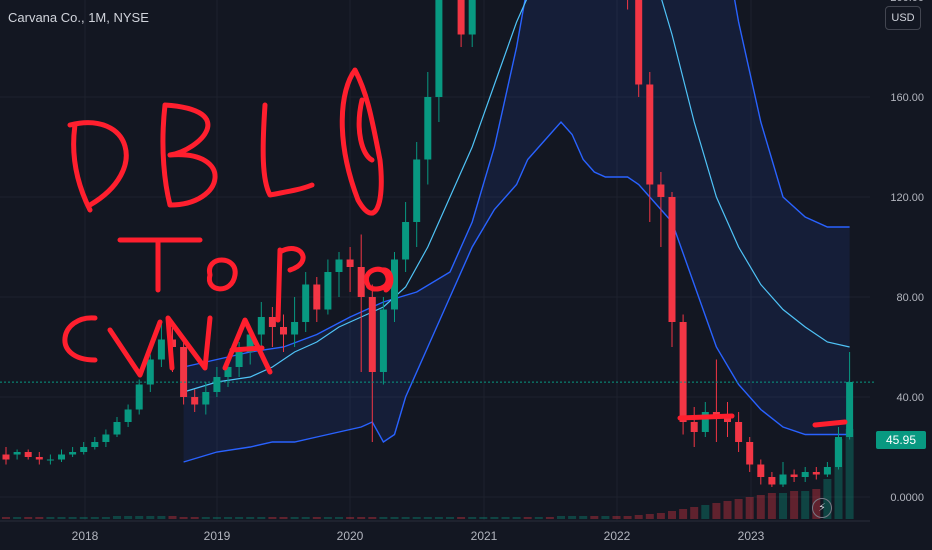 The image size is (932, 550). Describe the element at coordinates (78, 17) in the screenshot. I see `chart-title: Carvana Co., 1M, NYSE` at that location.